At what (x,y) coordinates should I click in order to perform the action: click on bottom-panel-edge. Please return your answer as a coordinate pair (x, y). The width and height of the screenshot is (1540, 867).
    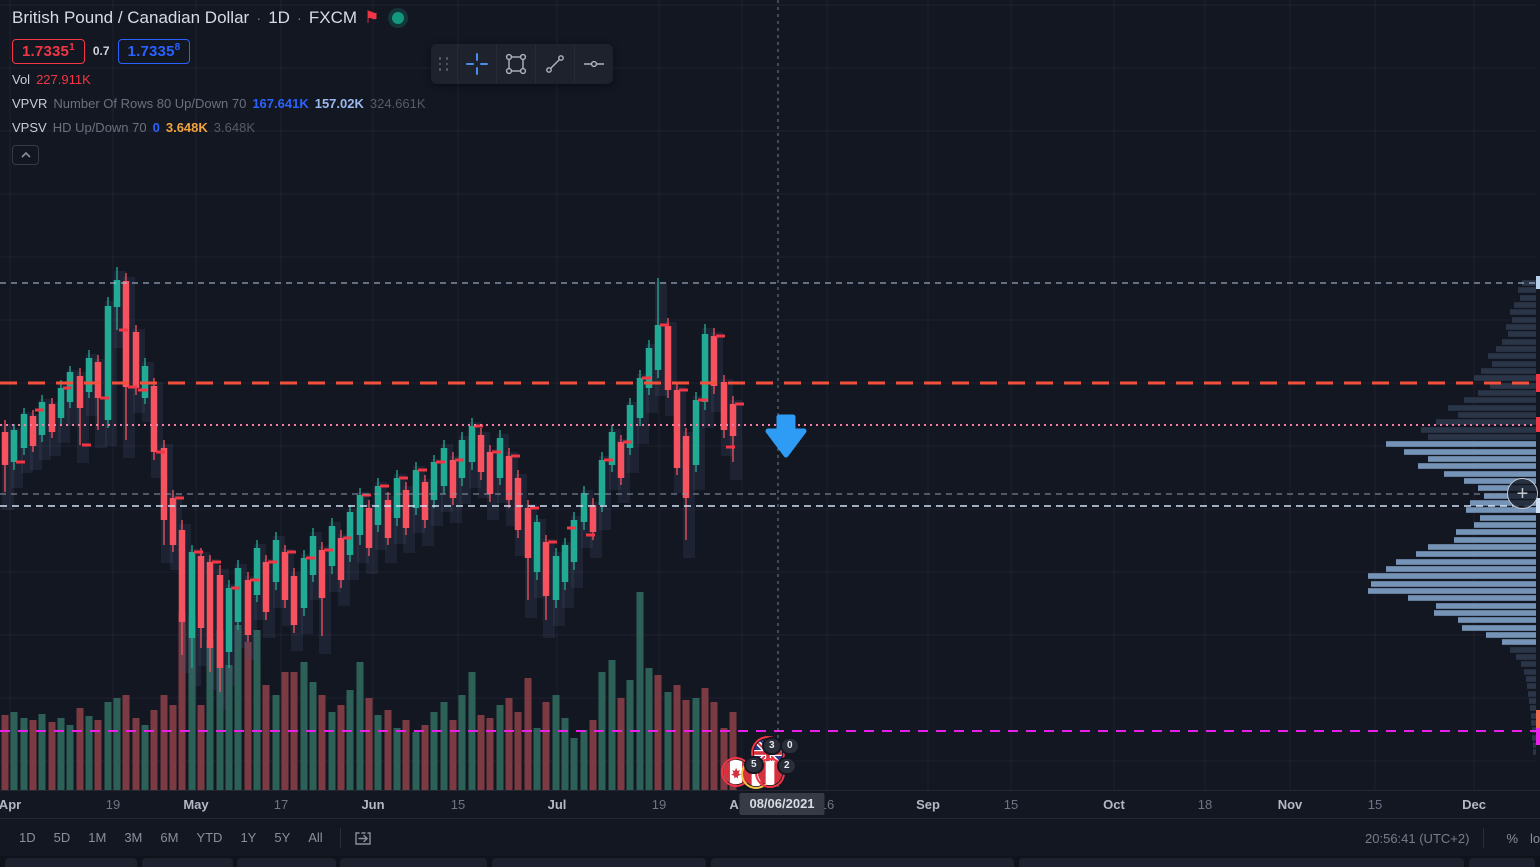
    Looking at the image, I should click on (770, 861).